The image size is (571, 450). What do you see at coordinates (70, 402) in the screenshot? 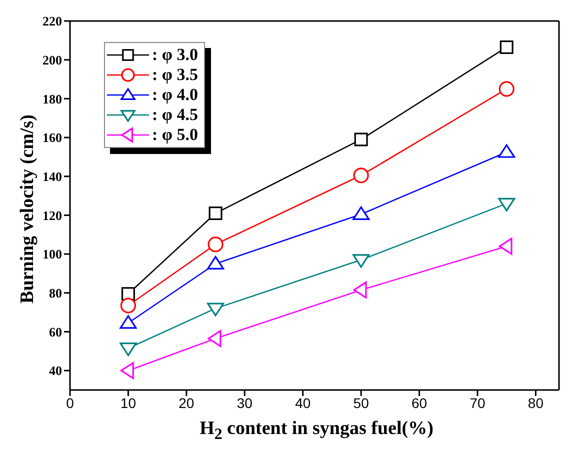
I see `x-tick-label: 0` at bounding box center [70, 402].